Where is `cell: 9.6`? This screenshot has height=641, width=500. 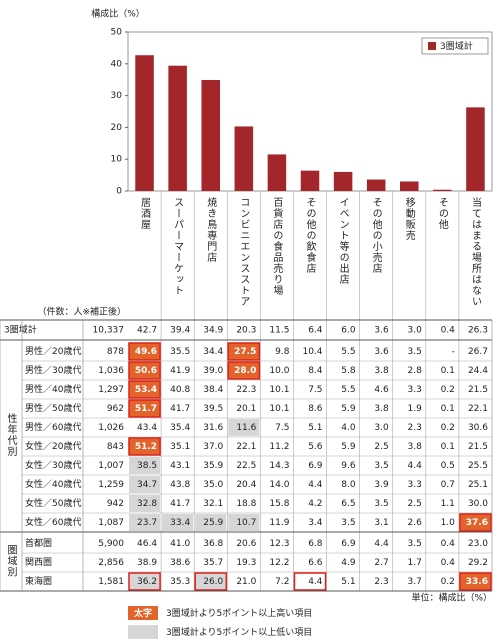 cell: 9.6 is located at coordinates (348, 466).